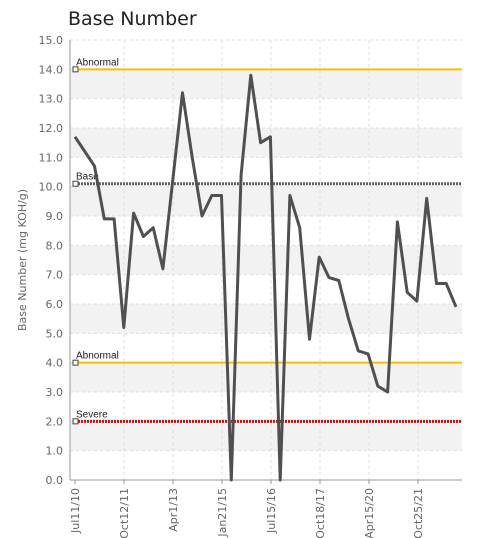  Describe the element at coordinates (55, 245) in the screenshot. I see `y-tick-label: 8.0` at that location.